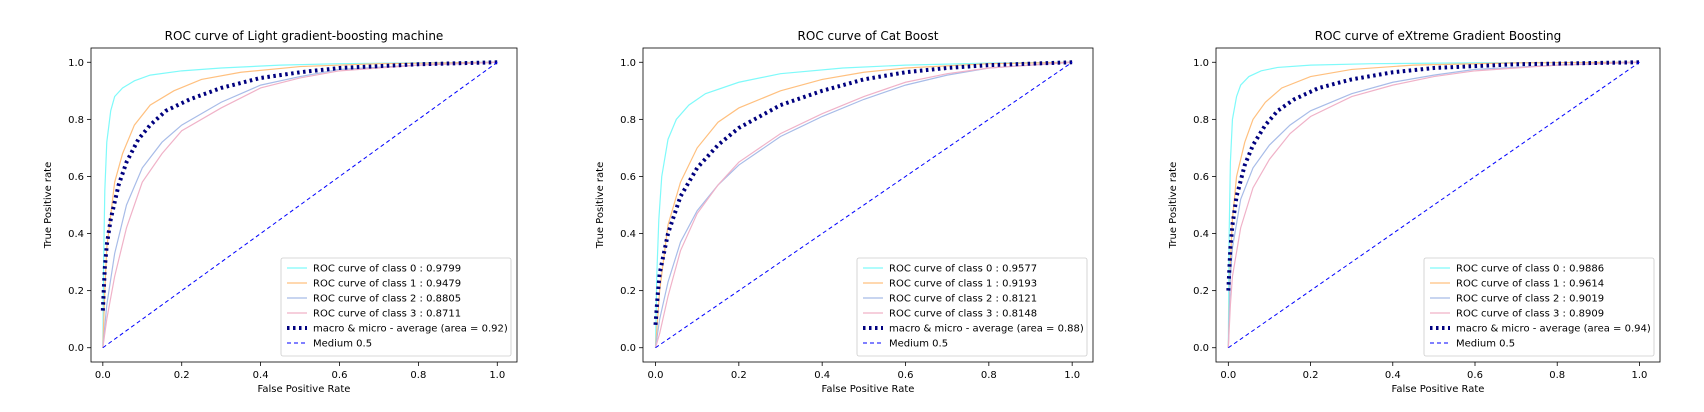  What do you see at coordinates (986, 329) in the screenshot?
I see `legend-entry: macro & micro - average (area = 0.88)` at bounding box center [986, 329].